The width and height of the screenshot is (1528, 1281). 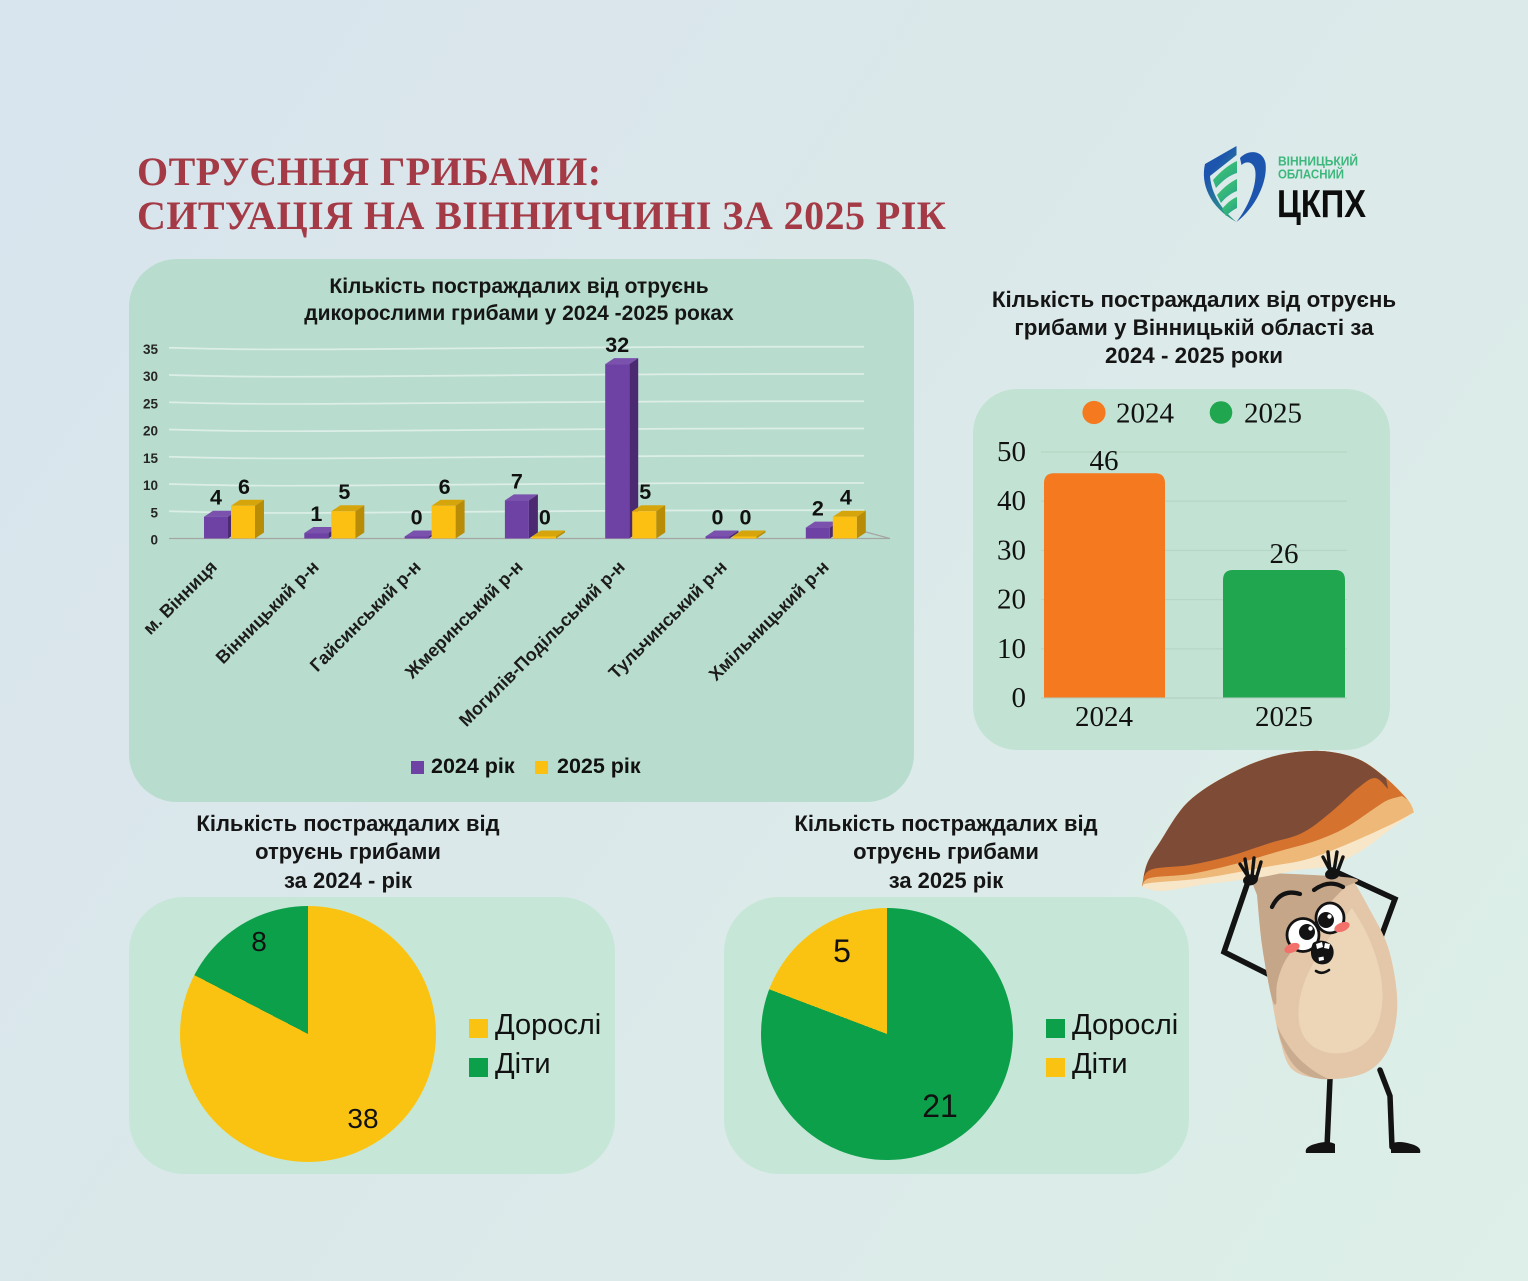 What do you see at coordinates (151, 458) in the screenshot?
I see `svg-text: 15` at bounding box center [151, 458].